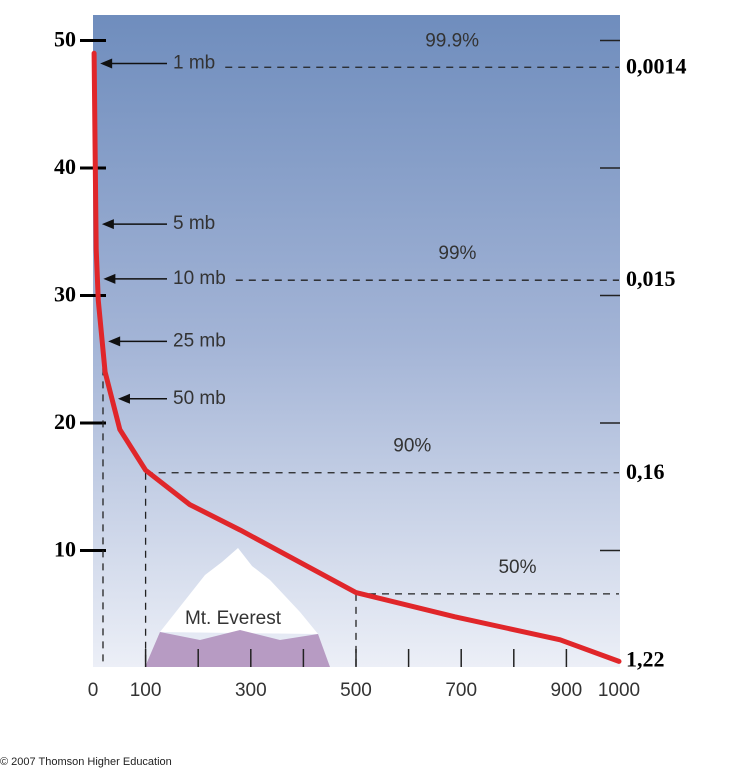  What do you see at coordinates (194, 62) in the screenshot?
I see `pressure-label: 1 mb` at bounding box center [194, 62].